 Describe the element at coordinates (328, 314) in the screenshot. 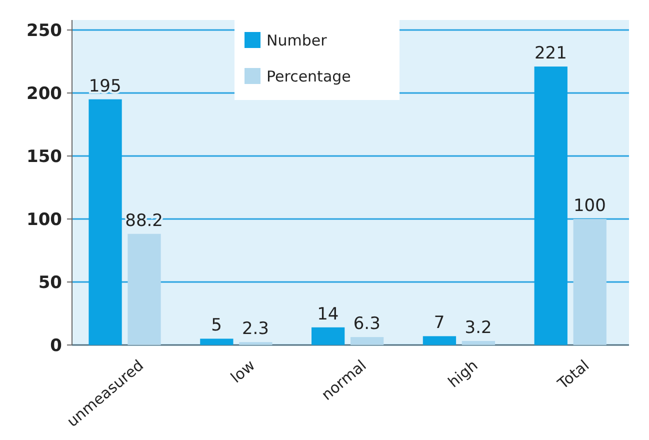

I see `data-label: 14` at that location.